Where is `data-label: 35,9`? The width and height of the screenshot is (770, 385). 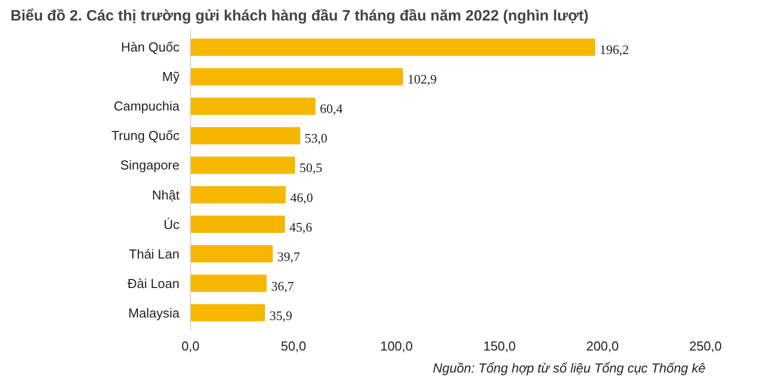
data-label: 35,9 is located at coordinates (280, 315).